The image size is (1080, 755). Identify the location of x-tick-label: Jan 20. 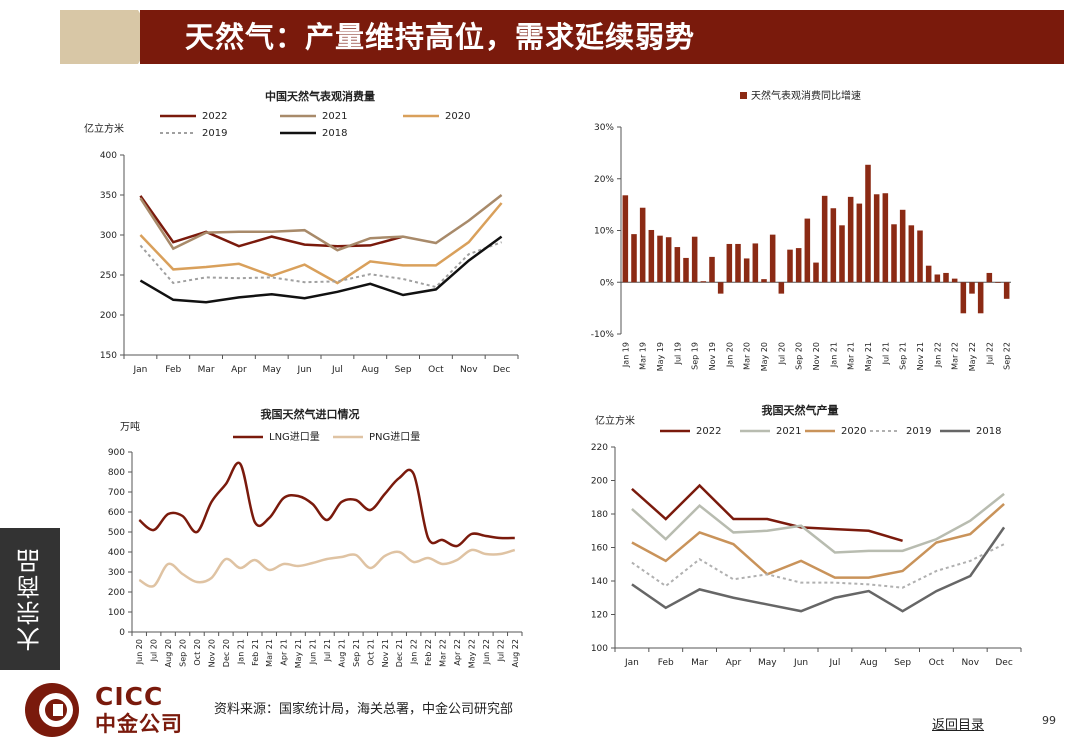
(729, 355).